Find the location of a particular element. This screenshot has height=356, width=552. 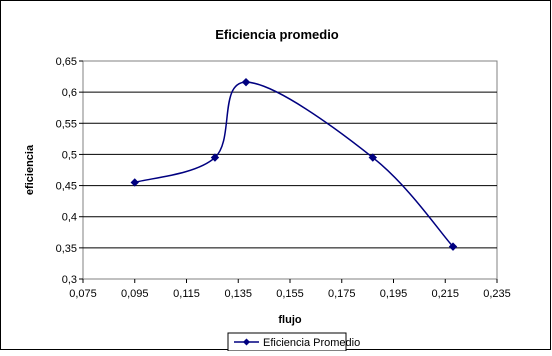

x-axis-label: flujo is located at coordinates (289, 320).